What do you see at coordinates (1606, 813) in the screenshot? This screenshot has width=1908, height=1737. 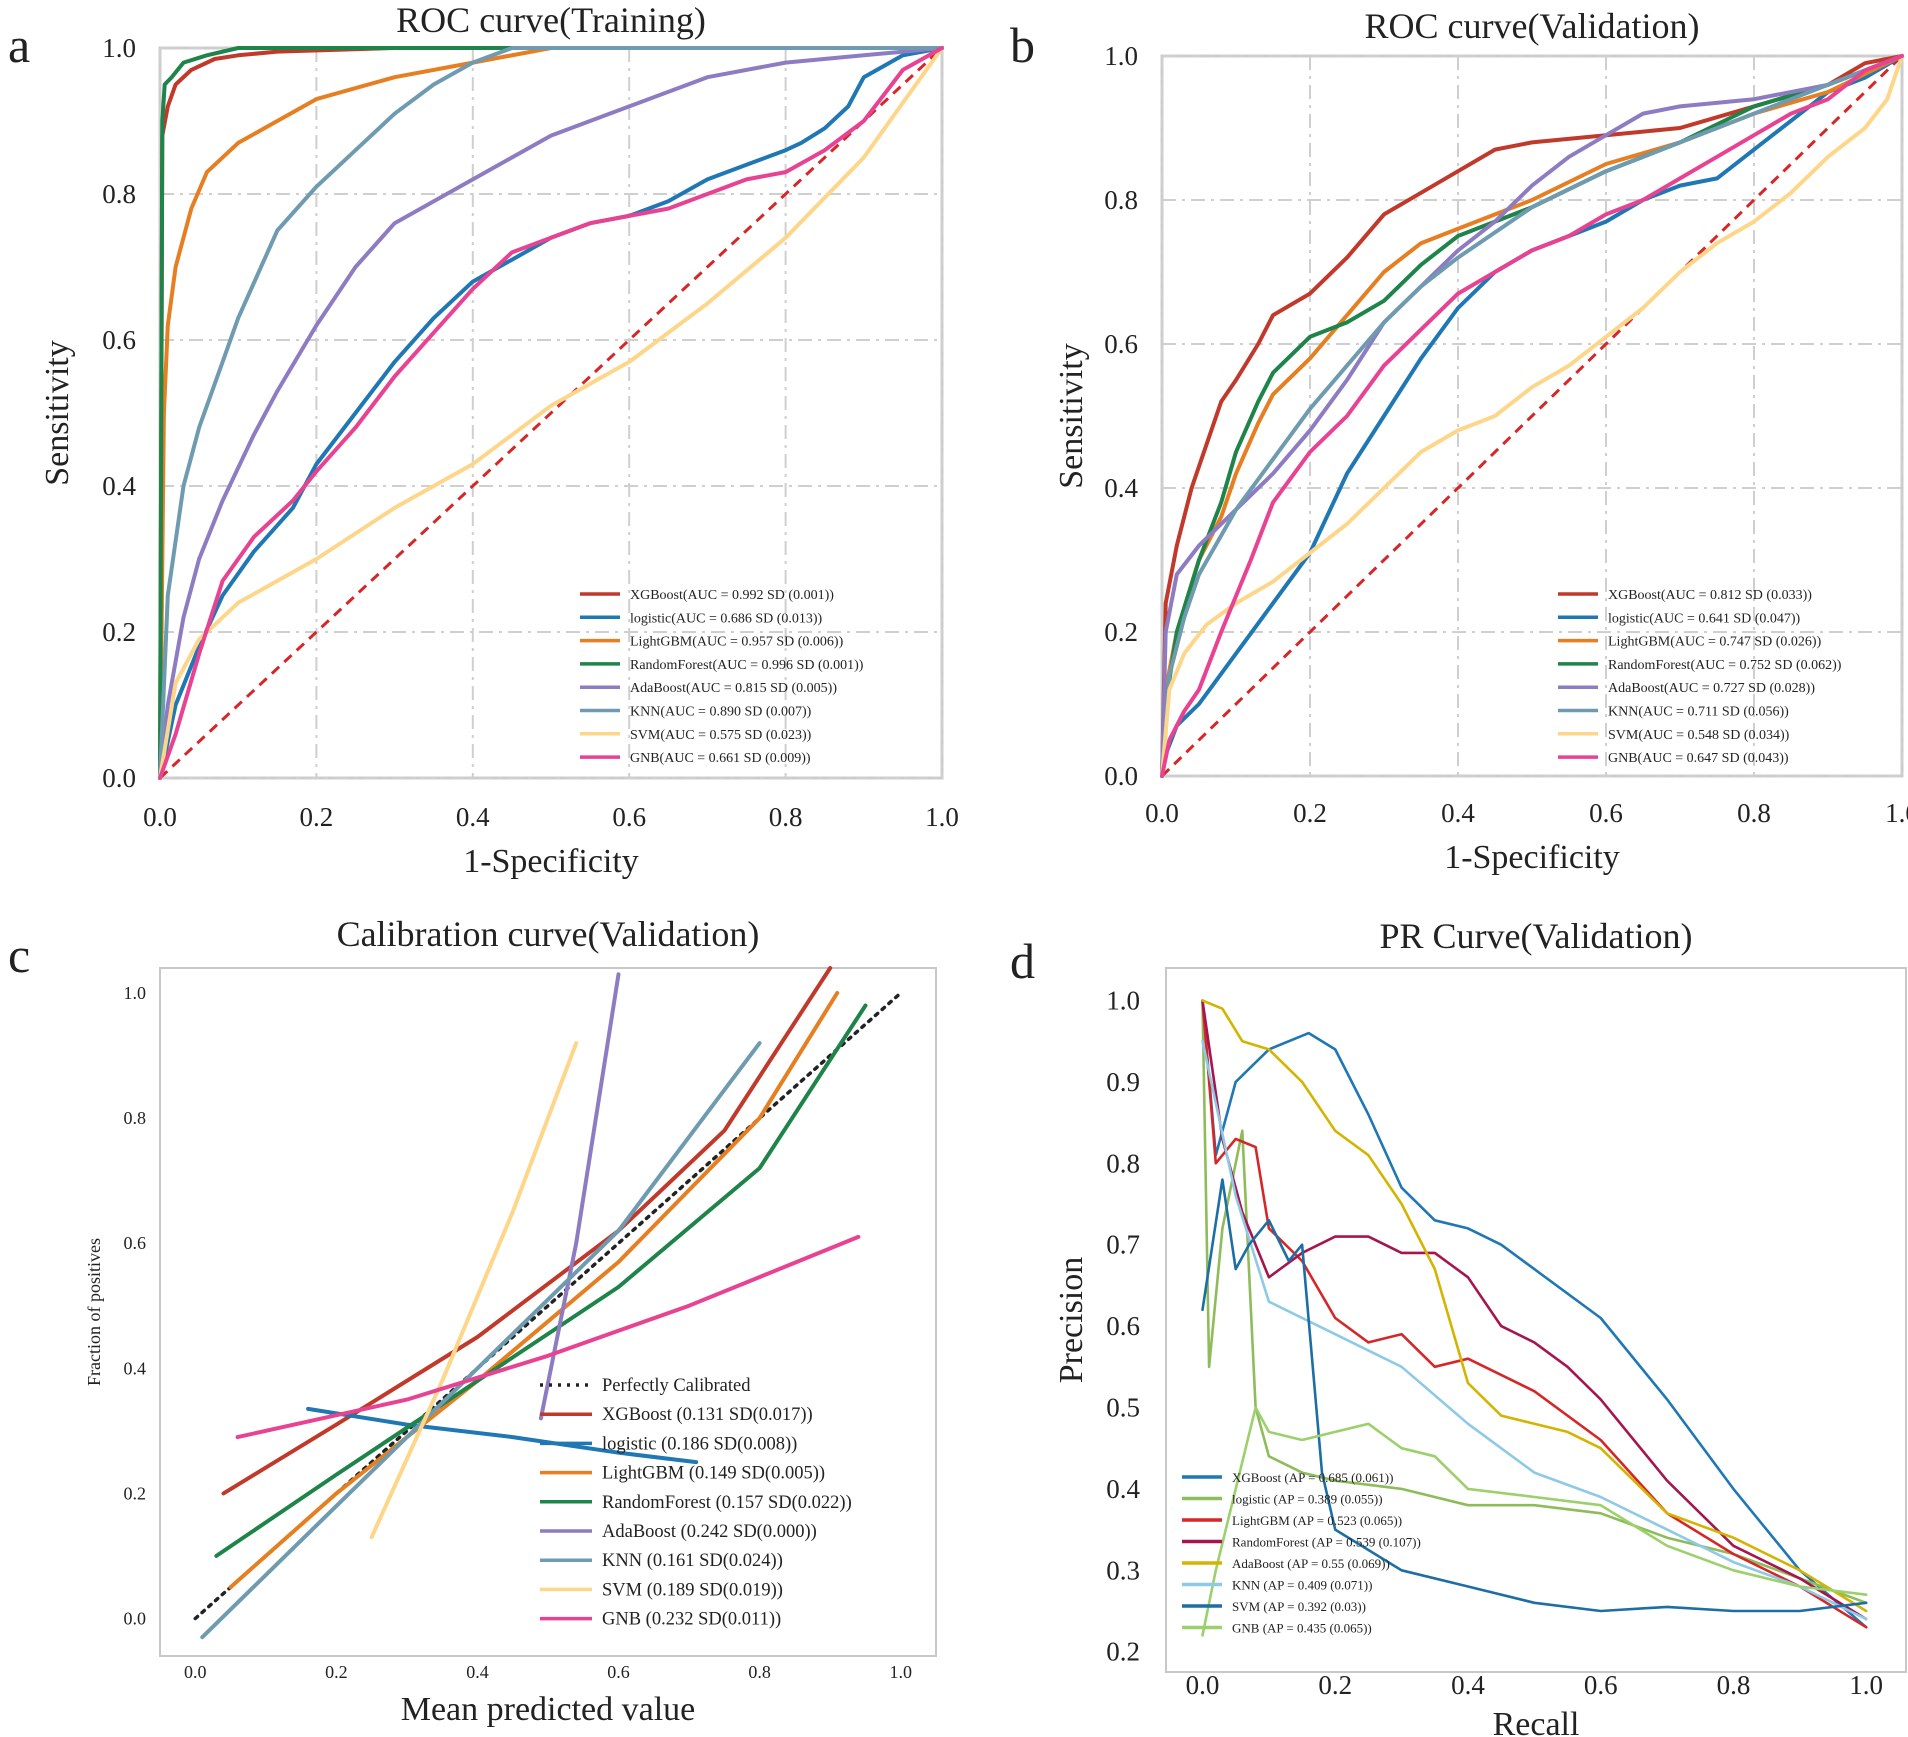 I see `x-tick-label: 0.6` at bounding box center [1606, 813].